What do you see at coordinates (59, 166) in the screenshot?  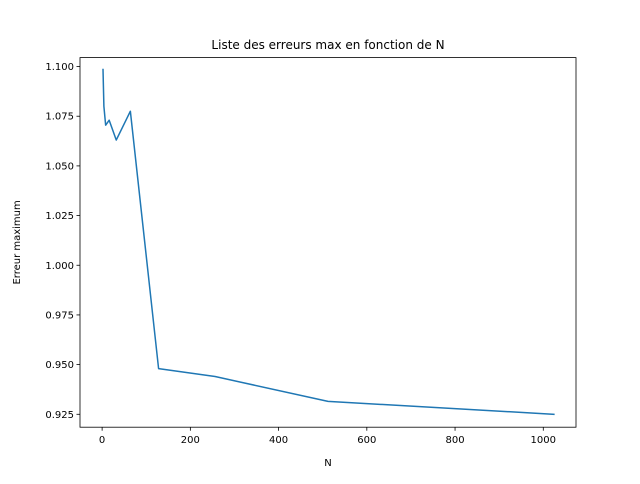 I see `y-tick-label: 1.050` at bounding box center [59, 166].